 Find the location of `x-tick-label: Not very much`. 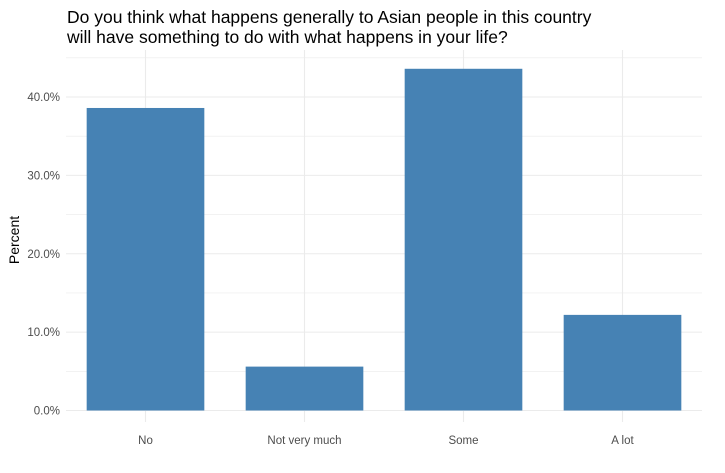

x-tick-label: Not very much is located at coordinates (304, 441).